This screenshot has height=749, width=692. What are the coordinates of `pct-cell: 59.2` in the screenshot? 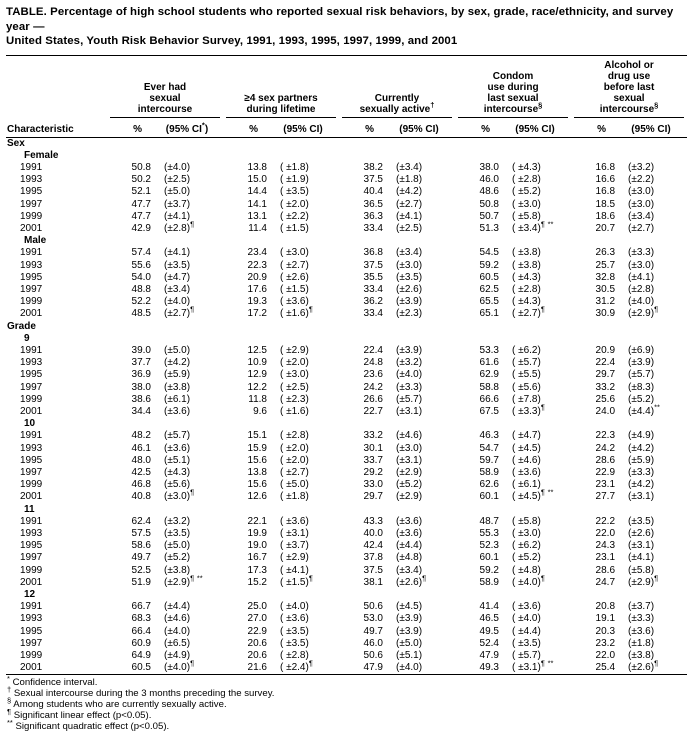 It's located at (489, 570).